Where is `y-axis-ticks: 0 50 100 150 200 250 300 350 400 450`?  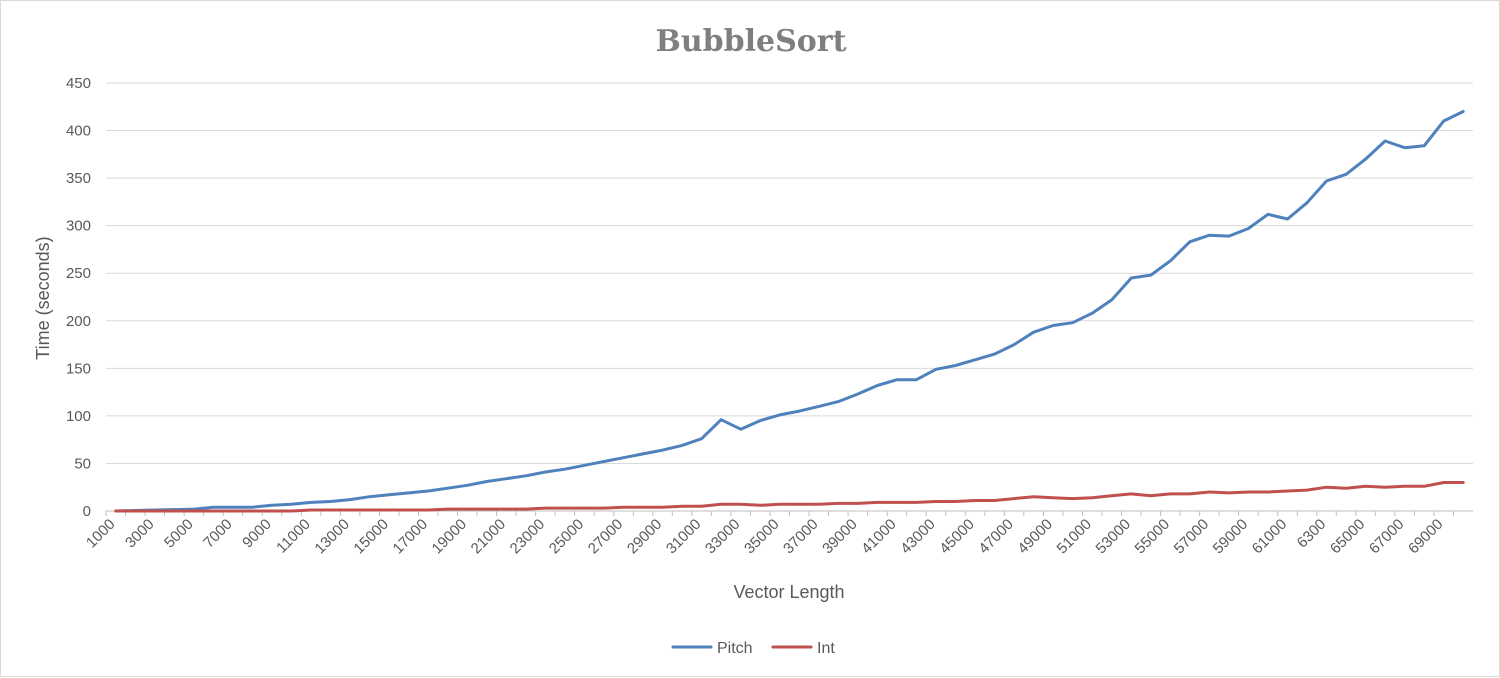
y-axis-ticks: 0 50 100 150 200 250 300 350 400 450 is located at coordinates (78, 297).